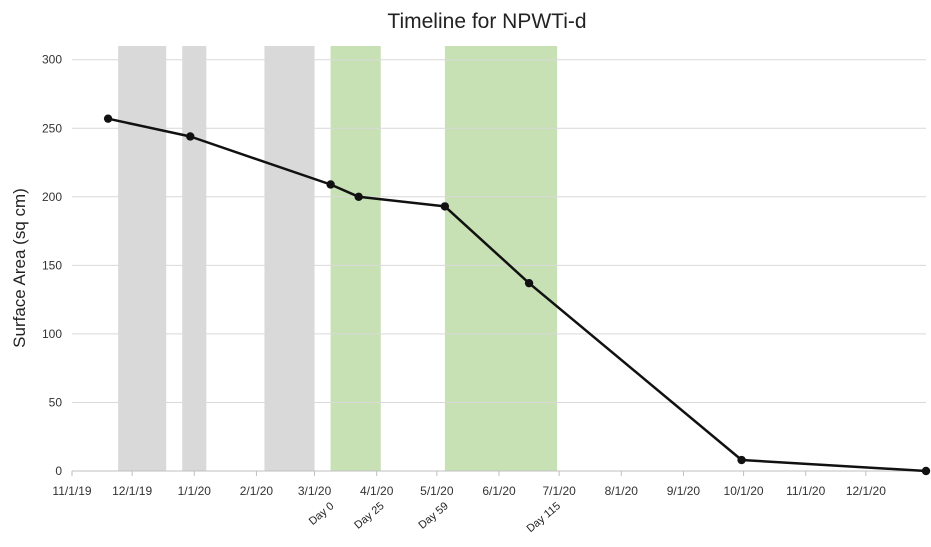  What do you see at coordinates (71, 491) in the screenshot?
I see `x-tick-label: 11/1/19` at bounding box center [71, 491].